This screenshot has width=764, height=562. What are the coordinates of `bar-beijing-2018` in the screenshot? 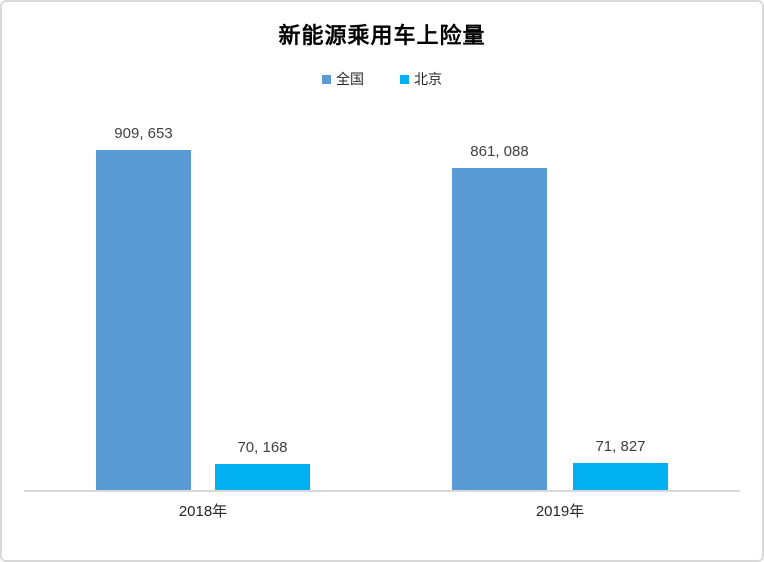 It's located at (262, 476).